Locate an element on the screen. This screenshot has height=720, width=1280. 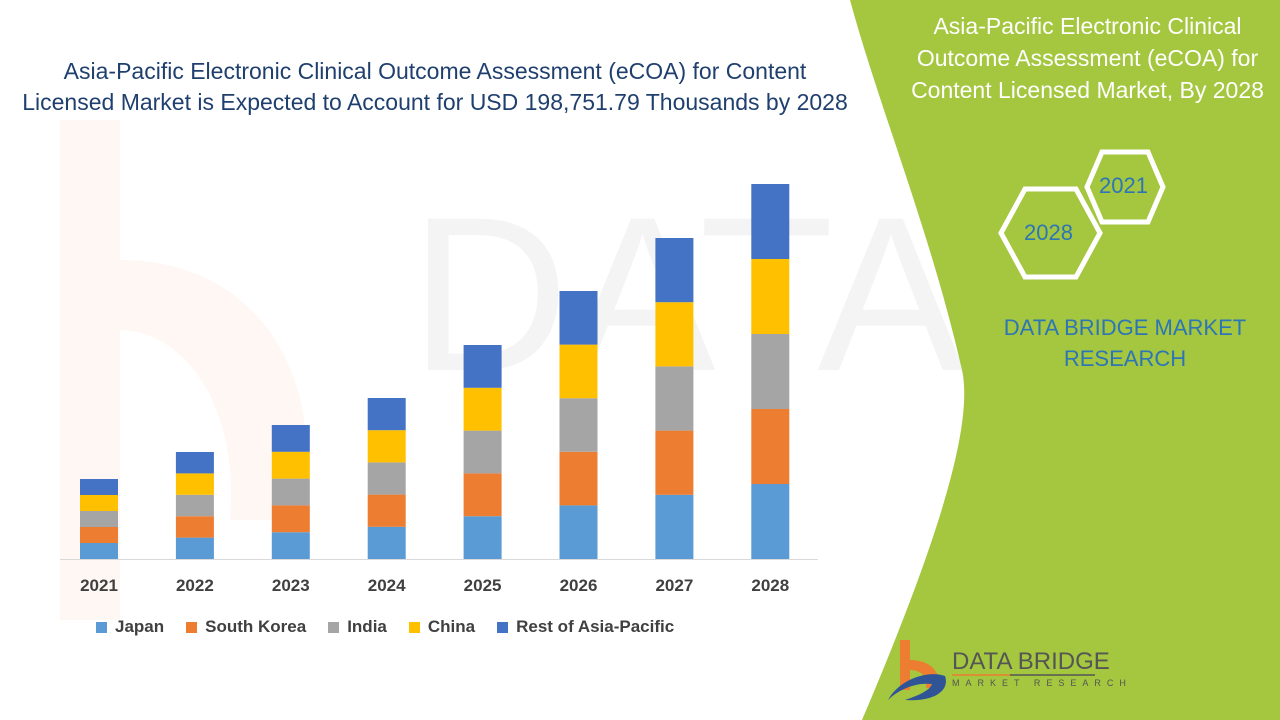
bar-segment-2023-china is located at coordinates (290, 465).